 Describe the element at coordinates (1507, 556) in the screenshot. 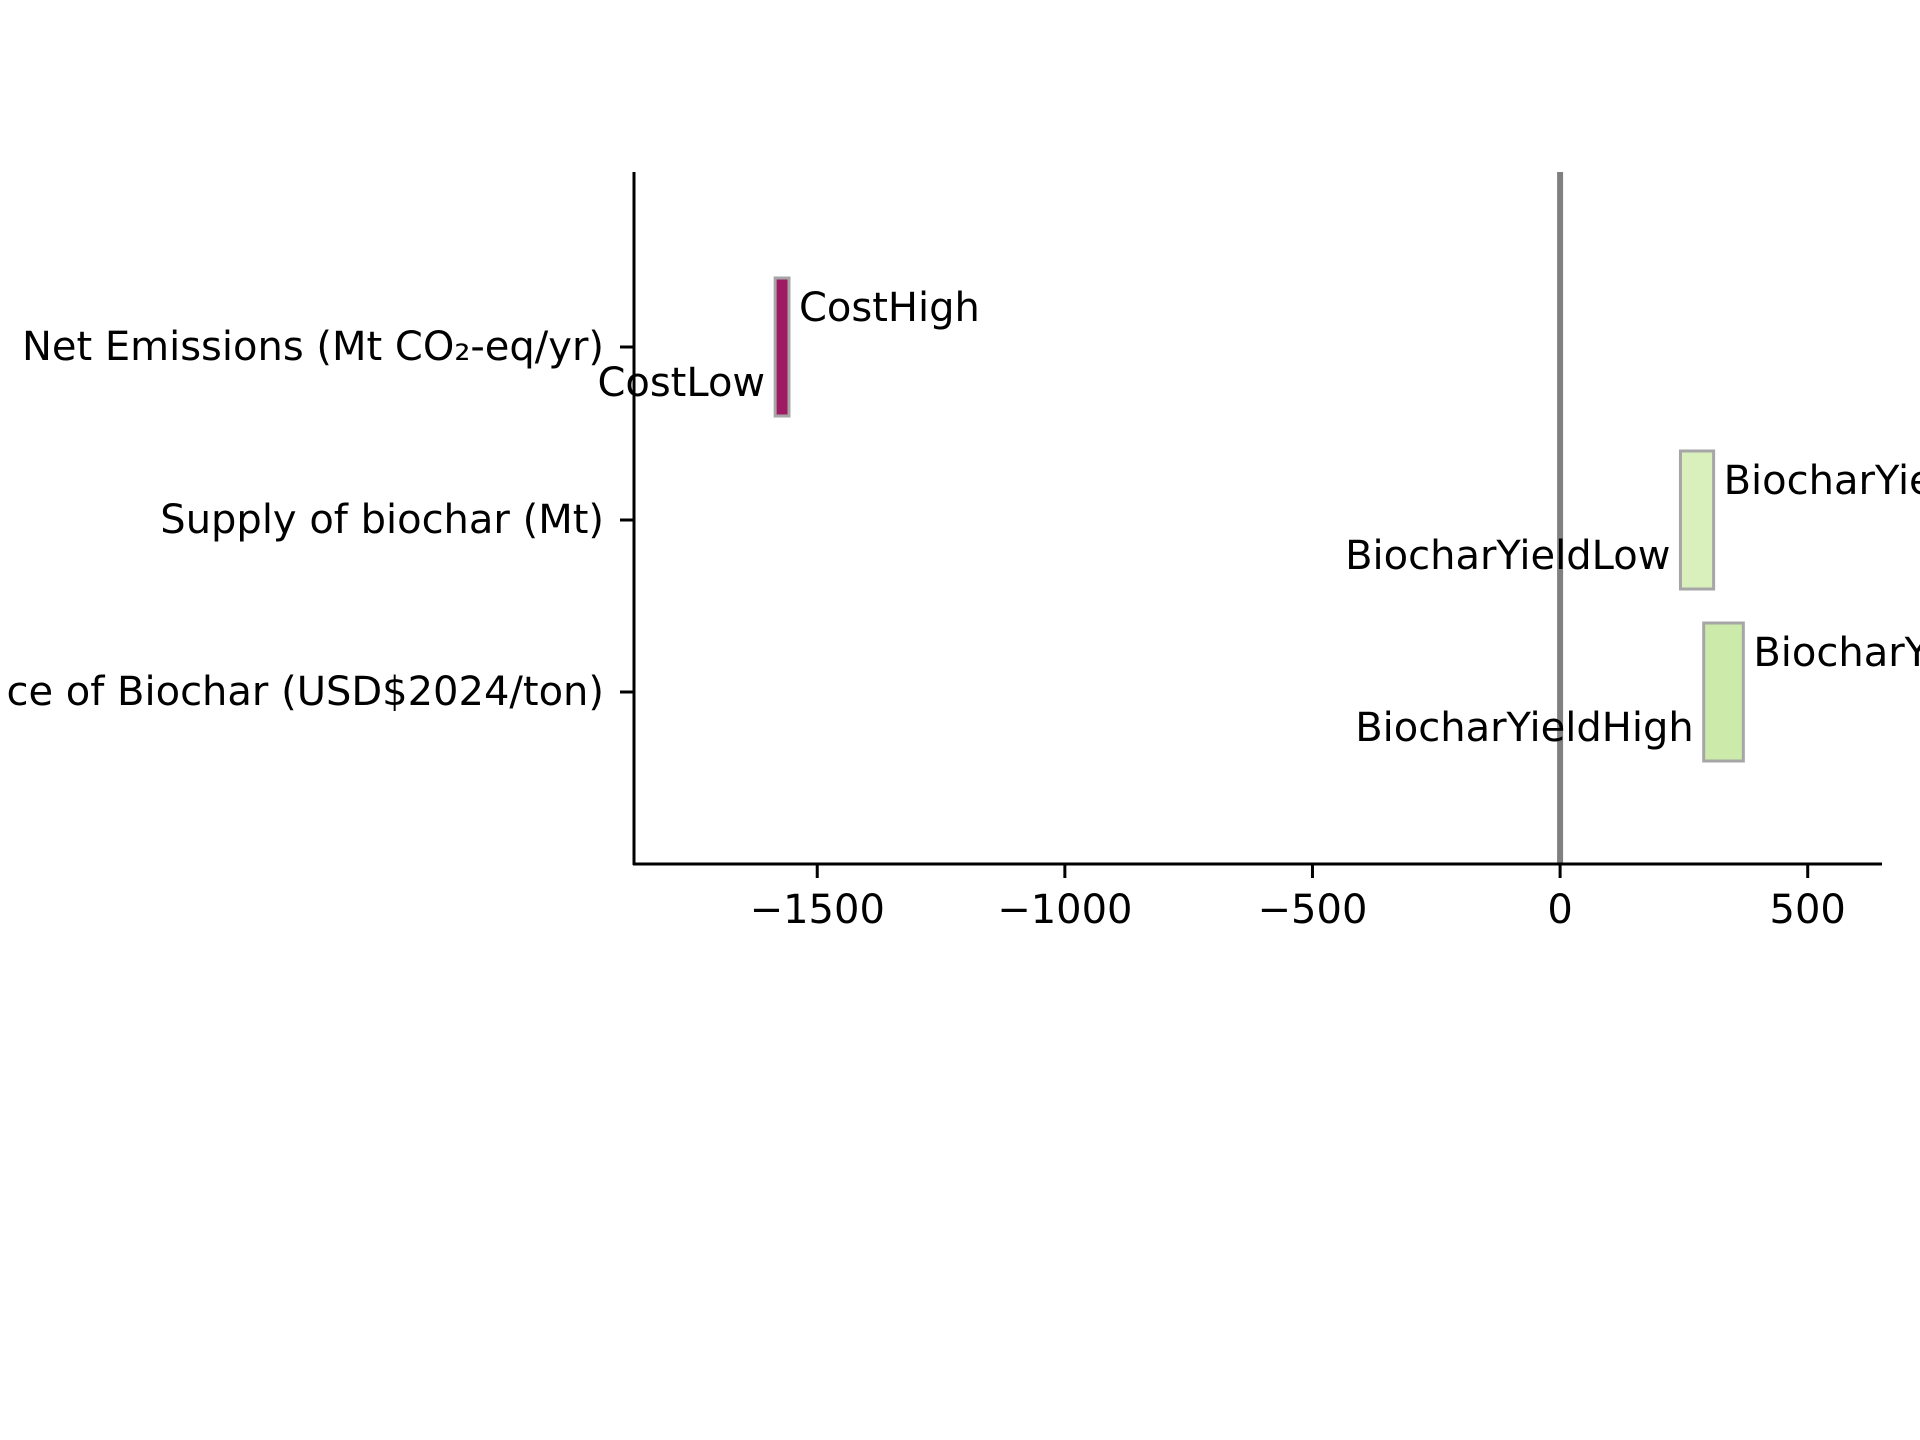

I see `bar-low-label-1: BiocharYieldLow` at that location.